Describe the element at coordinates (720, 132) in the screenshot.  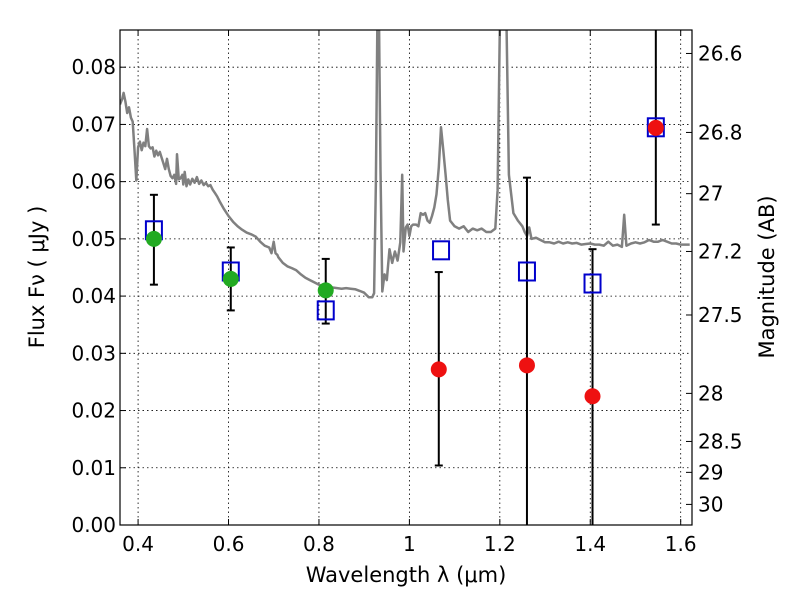
I see `right-tick-label: 26.8` at that location.